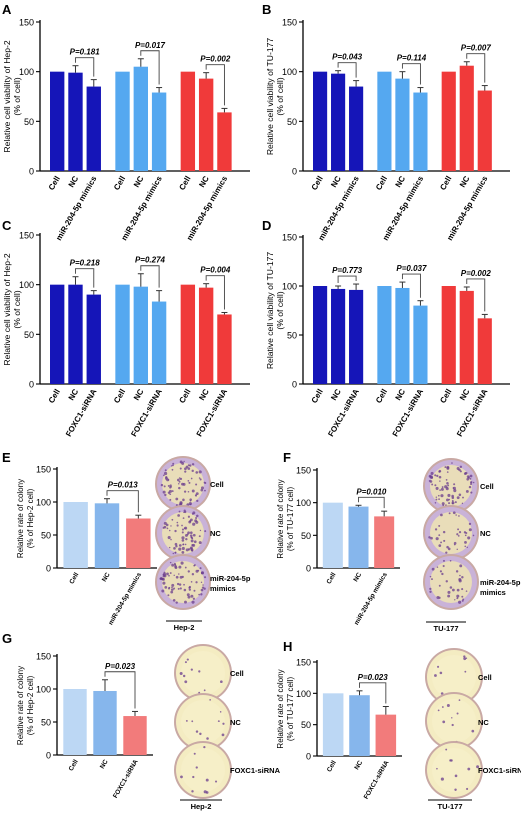  I want to click on y-tick-label: 150, so click(303, 471).